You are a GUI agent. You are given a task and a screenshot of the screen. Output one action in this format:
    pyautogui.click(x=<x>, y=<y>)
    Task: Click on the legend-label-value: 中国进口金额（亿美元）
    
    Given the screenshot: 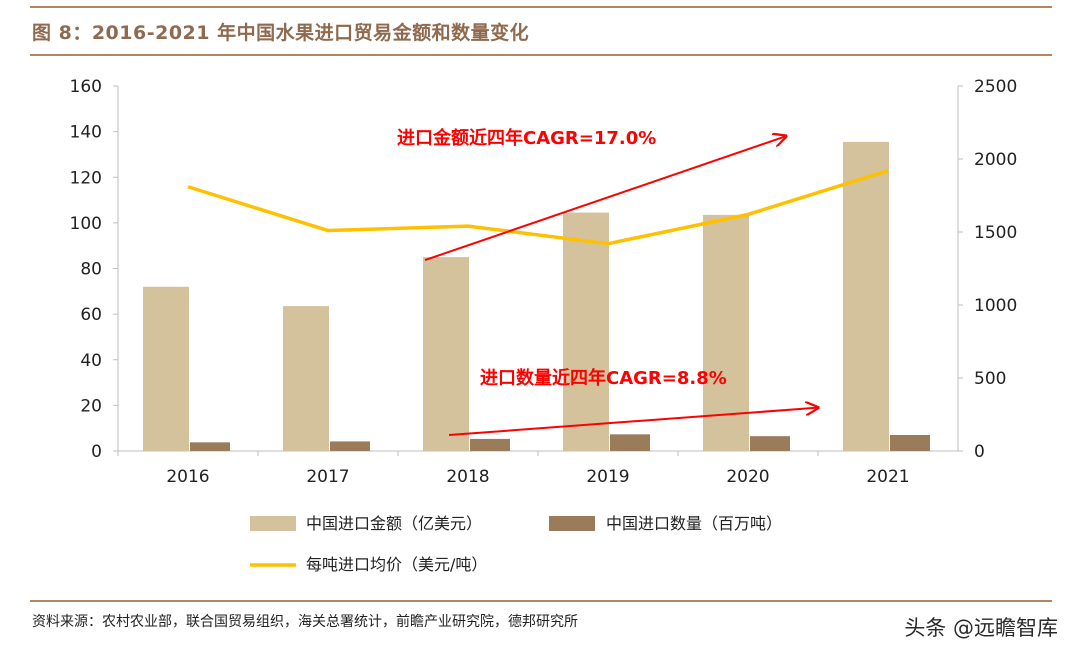 What is the action you would take?
    pyautogui.click(x=394, y=523)
    